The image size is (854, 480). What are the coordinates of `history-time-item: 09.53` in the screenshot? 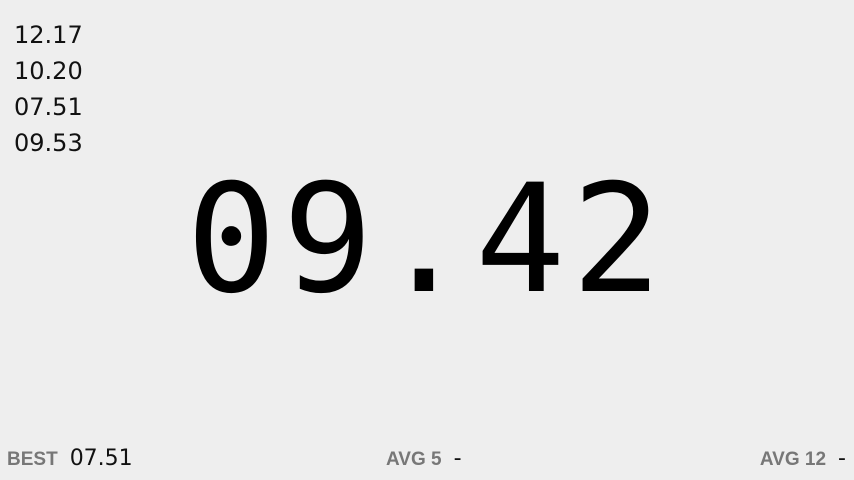 It's located at (48, 143).